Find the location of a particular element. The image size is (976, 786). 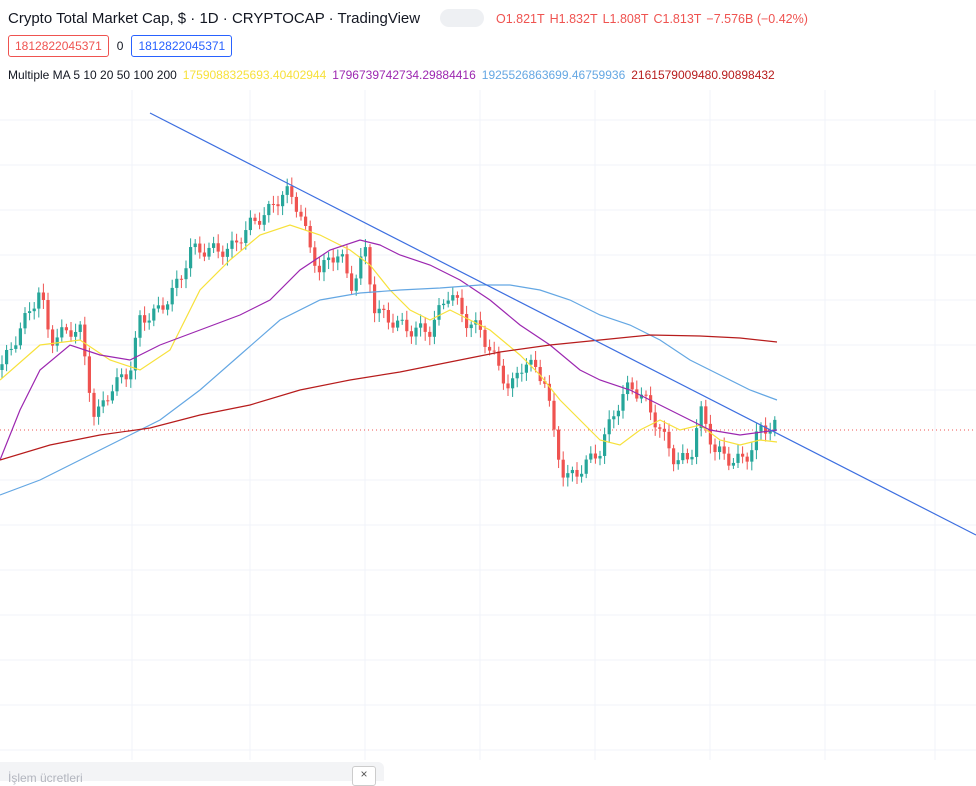

low: L1.808T is located at coordinates (625, 19).